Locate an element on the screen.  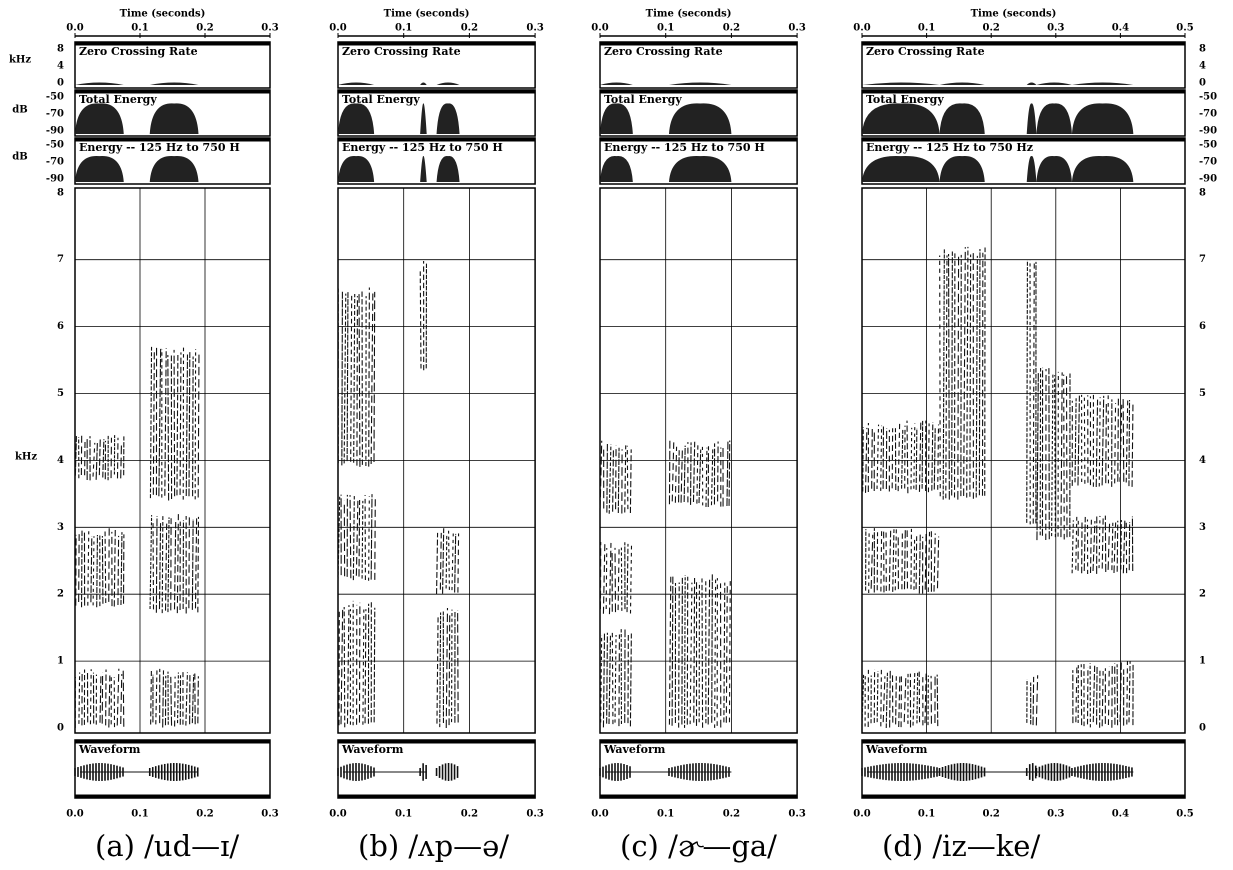
time-tick-label: 0.1 is located at coordinates (403, 28).